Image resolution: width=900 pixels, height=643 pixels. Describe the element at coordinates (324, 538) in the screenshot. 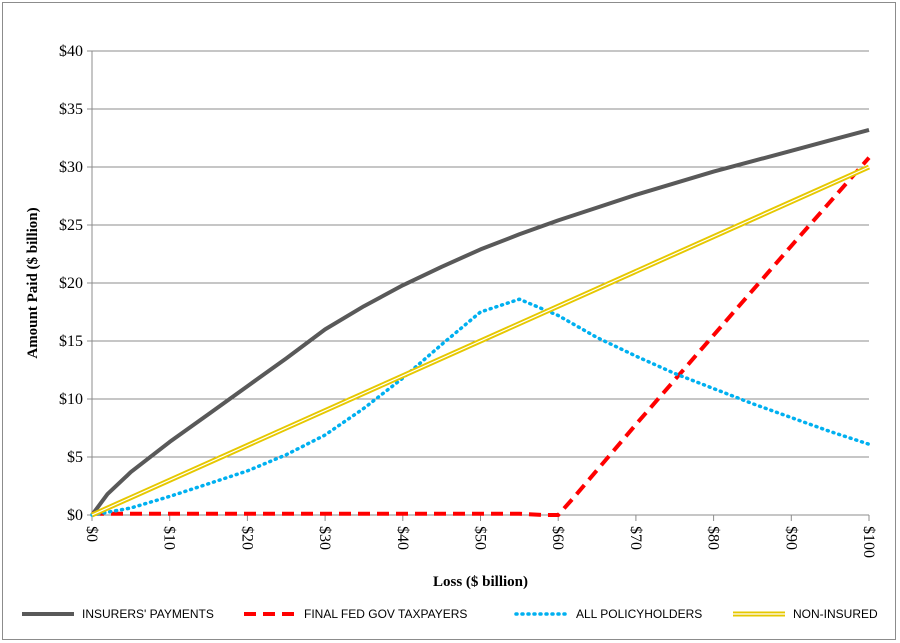

I see `x-tick-label: $30` at that location.